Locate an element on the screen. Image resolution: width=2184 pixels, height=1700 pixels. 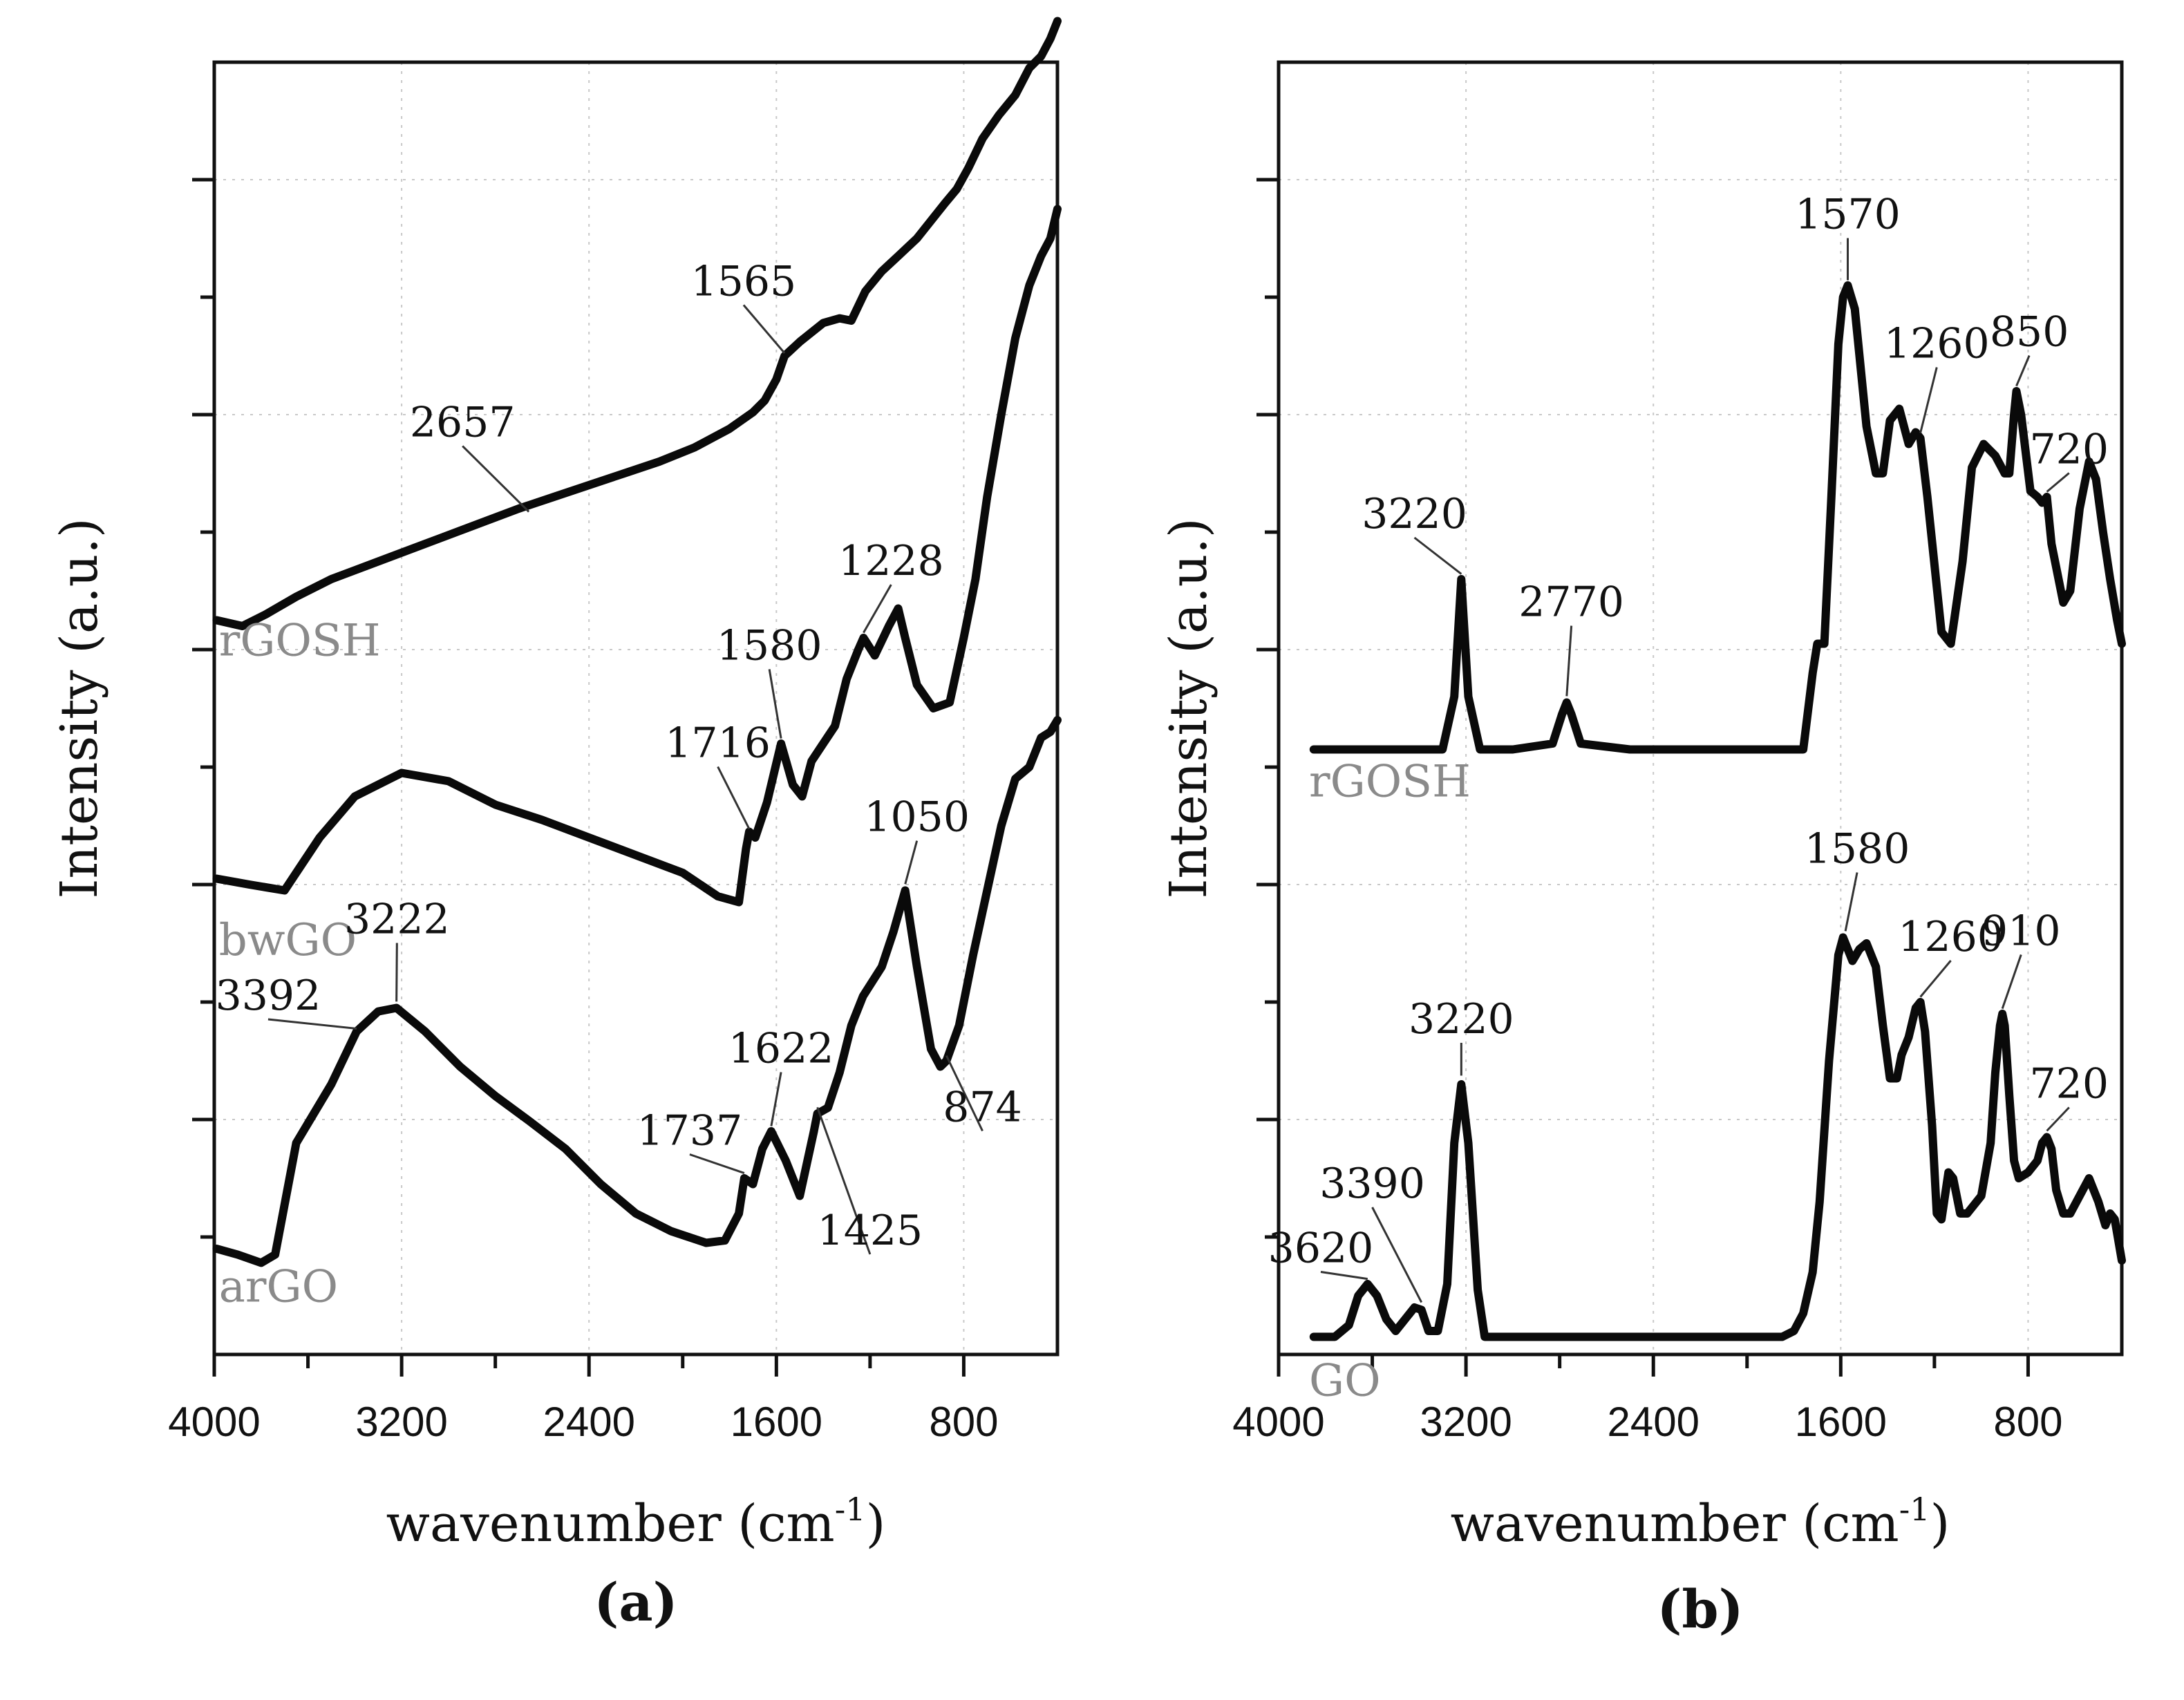
peak-annotation: 850 is located at coordinates (2029, 332).